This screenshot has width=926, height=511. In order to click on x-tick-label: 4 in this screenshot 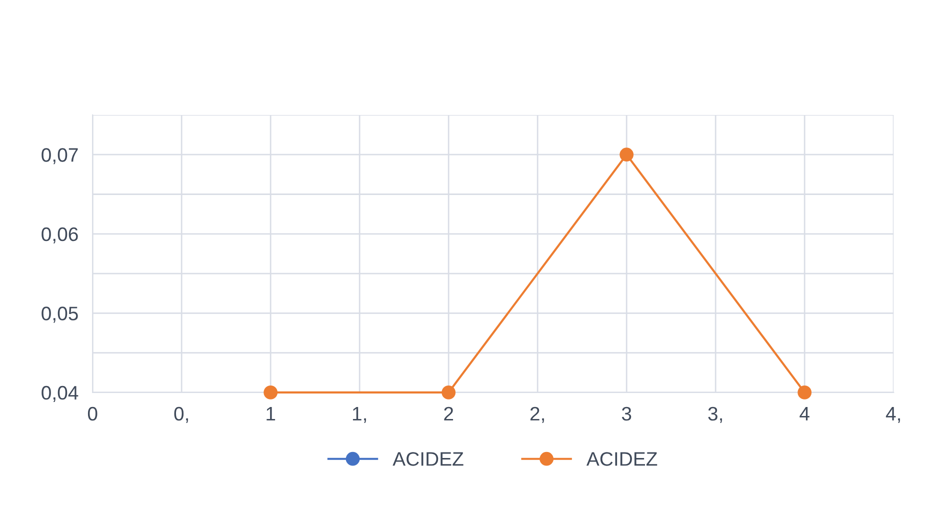, I will do `click(805, 413)`.